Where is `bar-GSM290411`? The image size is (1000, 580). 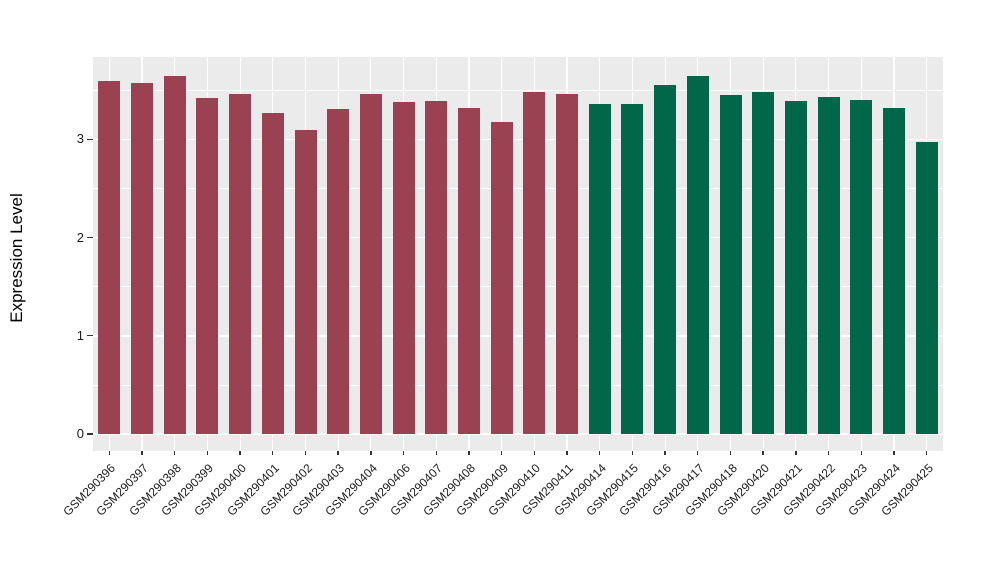
bar-GSM290411 is located at coordinates (567, 264).